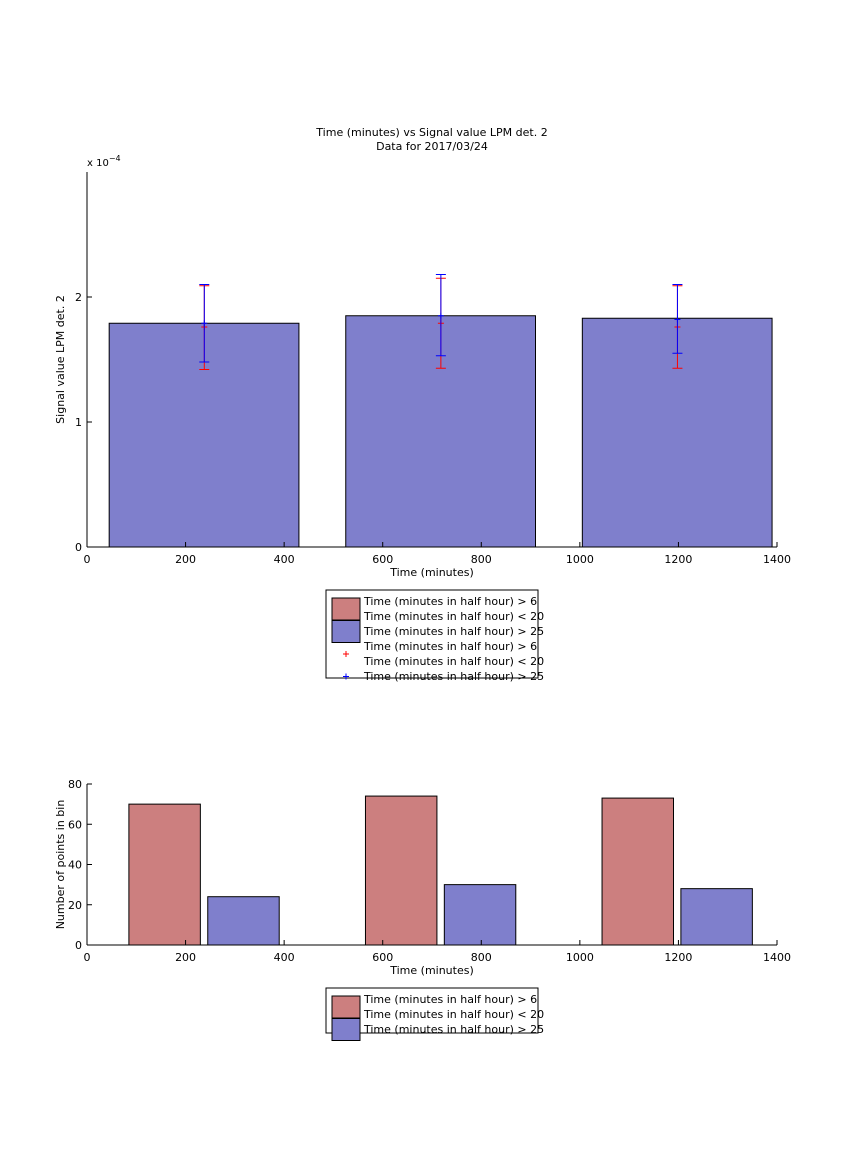  I want to click on signal-x-tick-label: 1200, so click(678, 559).